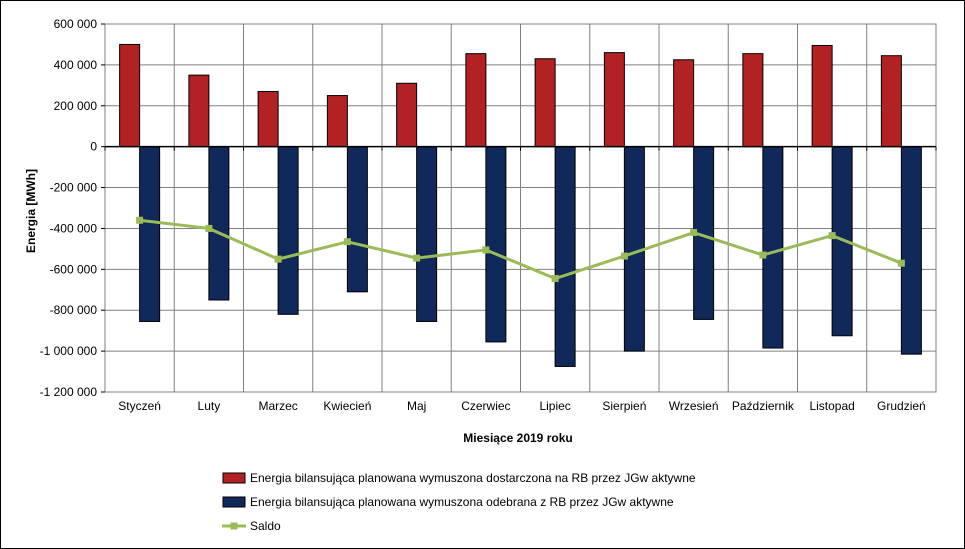 This screenshot has height=549, width=965. What do you see at coordinates (234, 526) in the screenshot?
I see `legend-marker` at bounding box center [234, 526].